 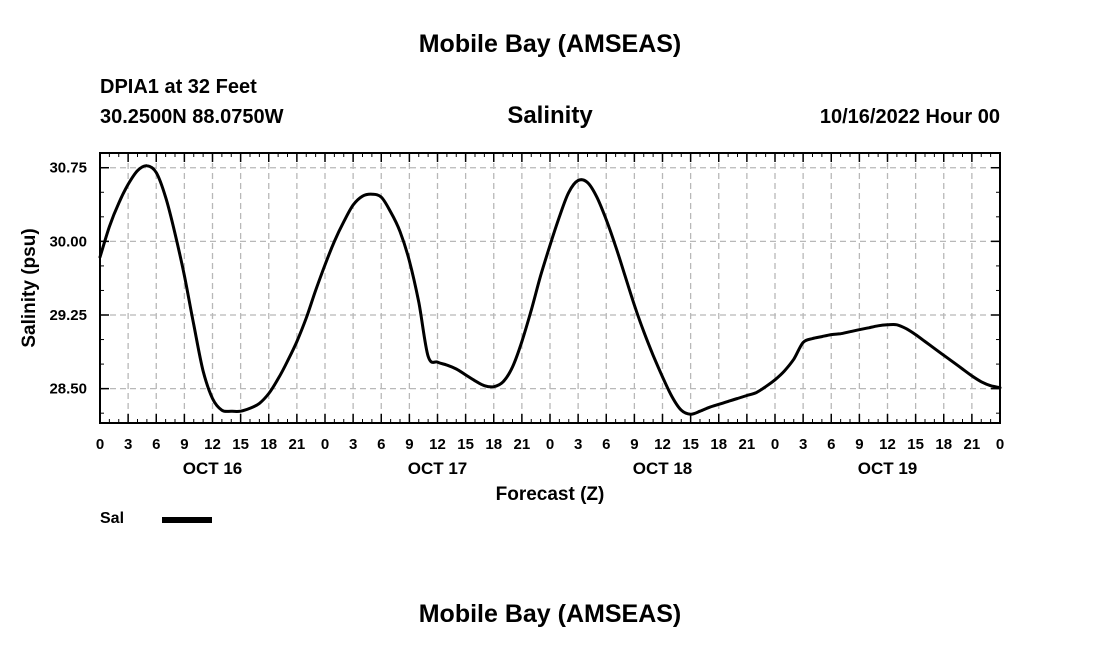 I want to click on day-label: OCT 19, so click(x=888, y=468).